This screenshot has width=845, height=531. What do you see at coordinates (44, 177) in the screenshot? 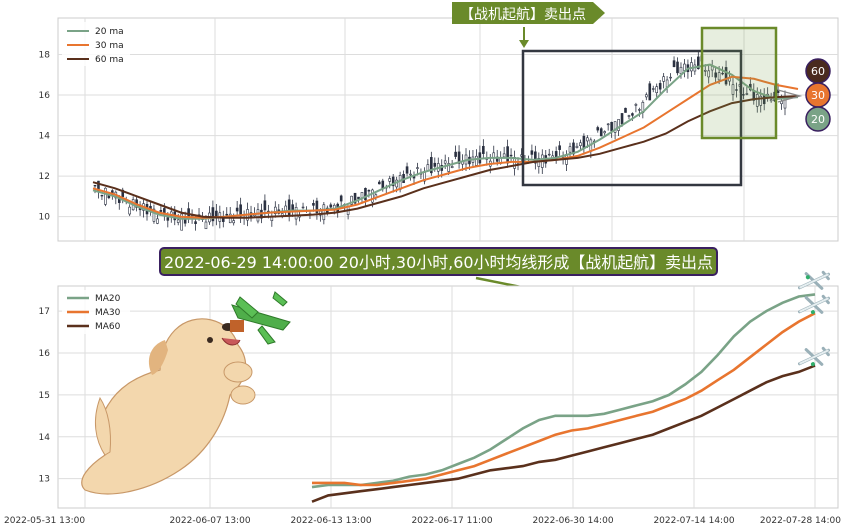
I see `top-y-tick-label: 12` at bounding box center [44, 177].